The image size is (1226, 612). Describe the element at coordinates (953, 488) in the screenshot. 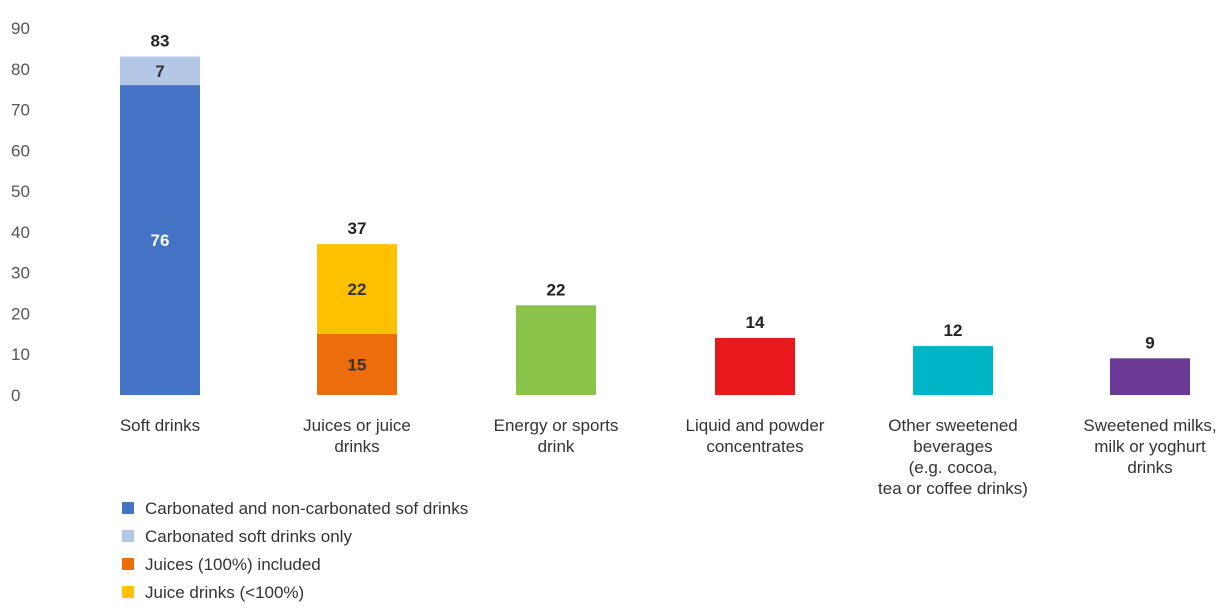

I see `x-category-label: tea or coffee drinks)` at that location.